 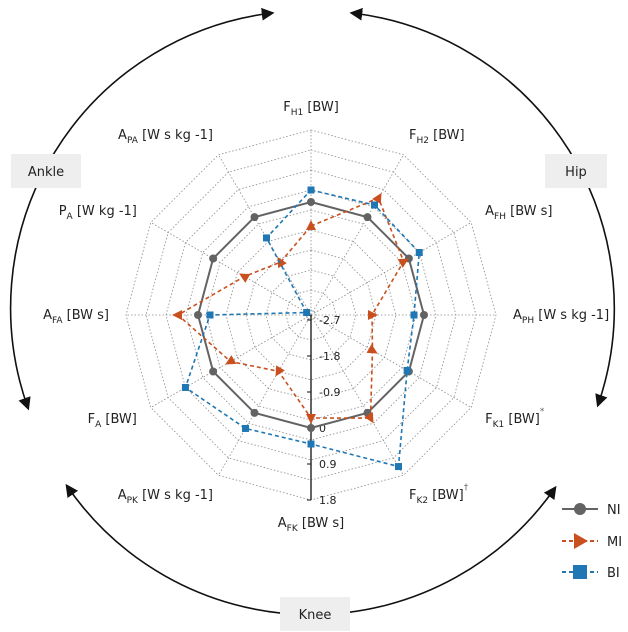 I want to click on axis-label: PA [W kg -1], so click(x=98, y=213).